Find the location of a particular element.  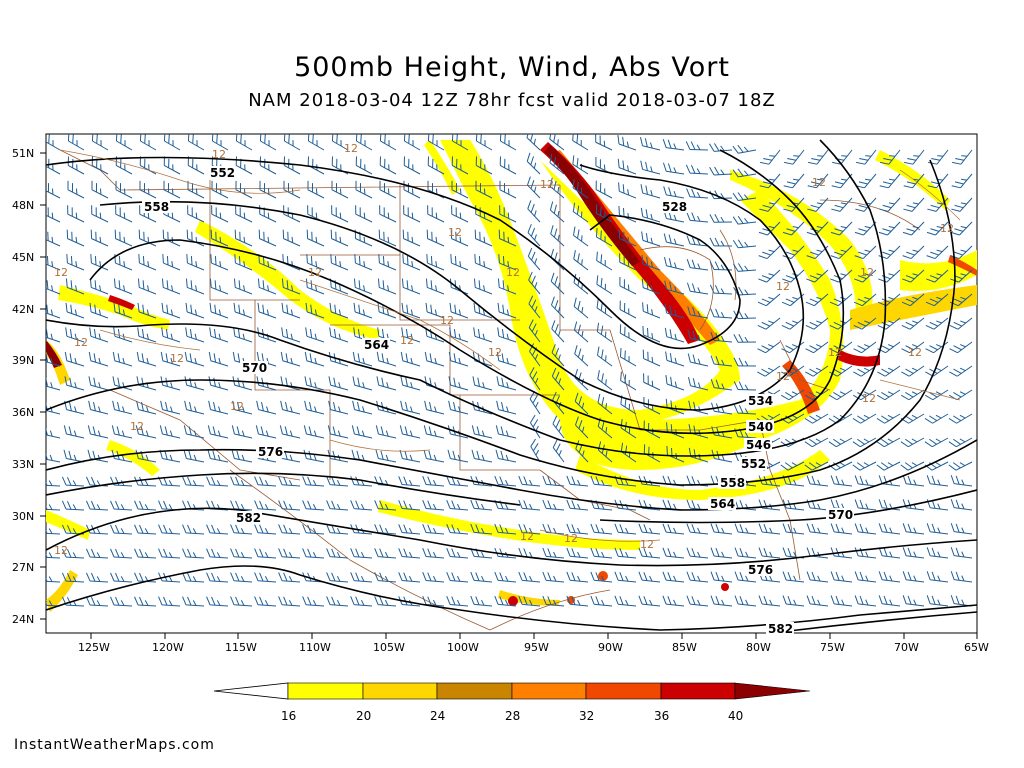

lon-label: 85W is located at coordinates (684, 647).